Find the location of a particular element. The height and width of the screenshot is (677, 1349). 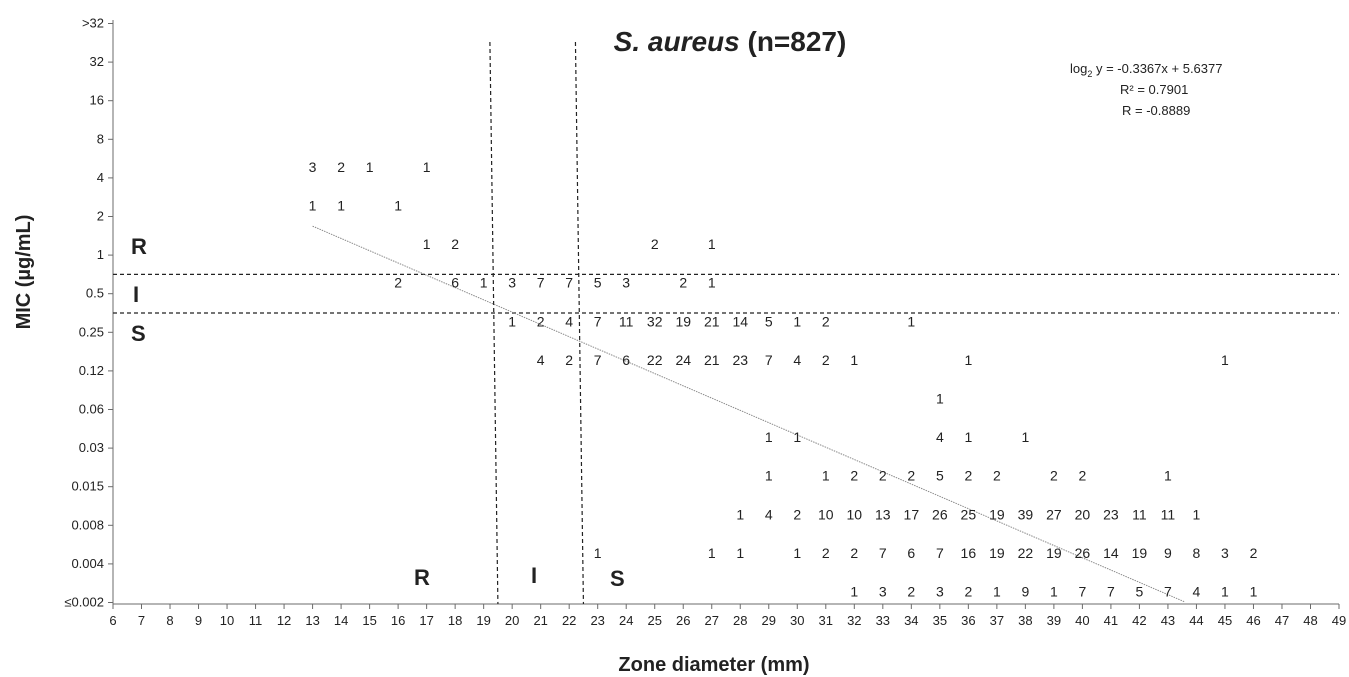

x-tick-label: 34 is located at coordinates (911, 620).